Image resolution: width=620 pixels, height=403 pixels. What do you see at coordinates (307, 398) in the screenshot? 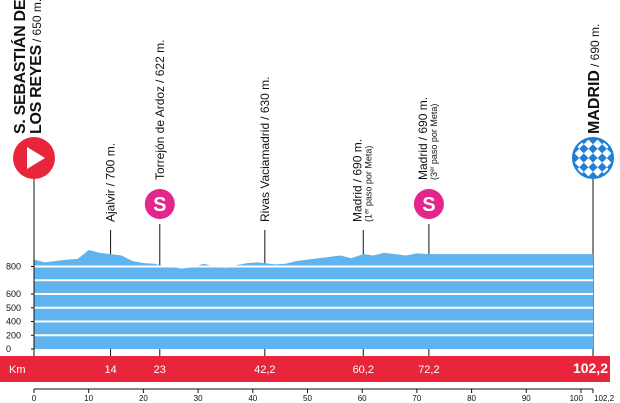
I see `x-tick-label: 50` at bounding box center [307, 398].